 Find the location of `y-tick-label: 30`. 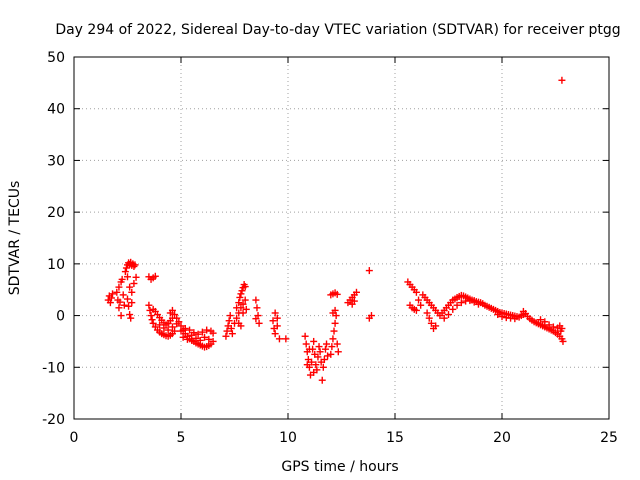

y-tick-label: 30 is located at coordinates (56, 161).